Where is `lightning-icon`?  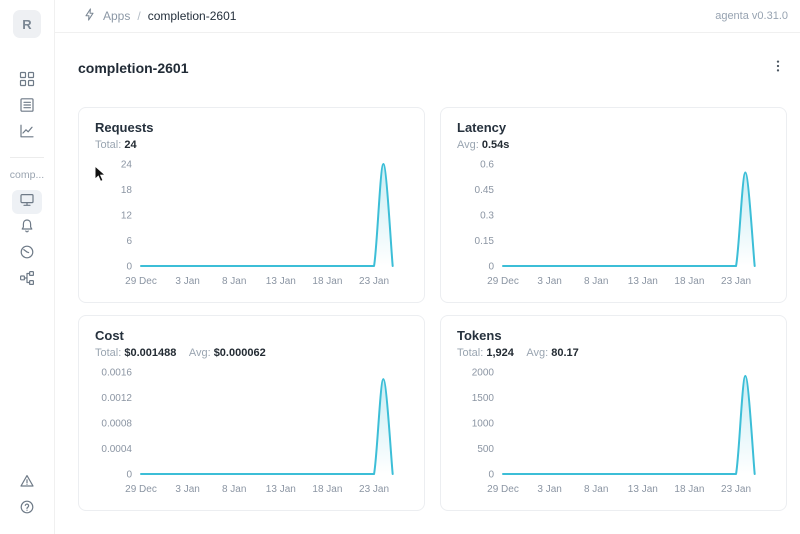
lightning-icon is located at coordinates (89, 16).